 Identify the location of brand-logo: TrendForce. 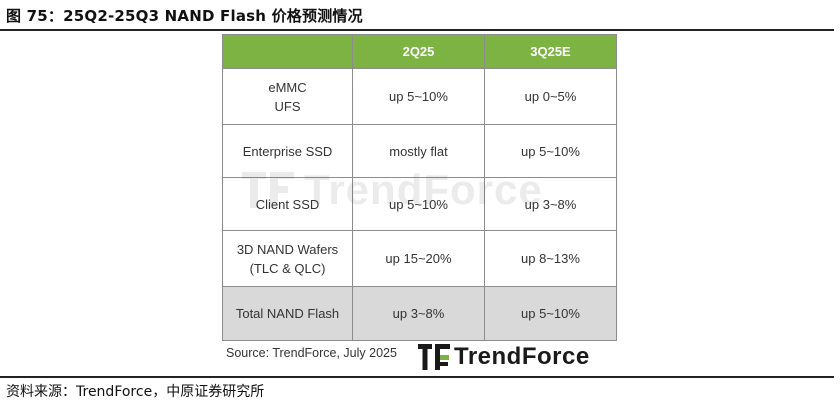
(504, 357).